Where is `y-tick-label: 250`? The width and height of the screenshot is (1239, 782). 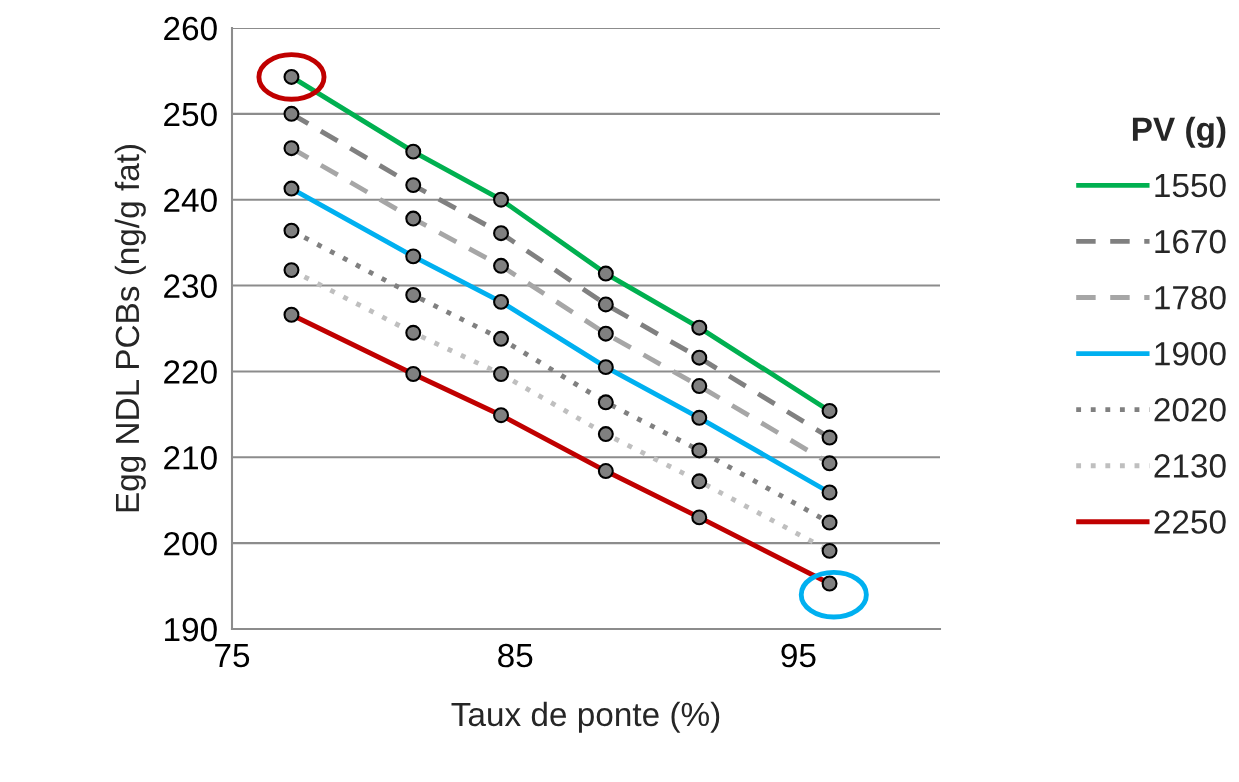 y-tick-label: 250 is located at coordinates (190, 114).